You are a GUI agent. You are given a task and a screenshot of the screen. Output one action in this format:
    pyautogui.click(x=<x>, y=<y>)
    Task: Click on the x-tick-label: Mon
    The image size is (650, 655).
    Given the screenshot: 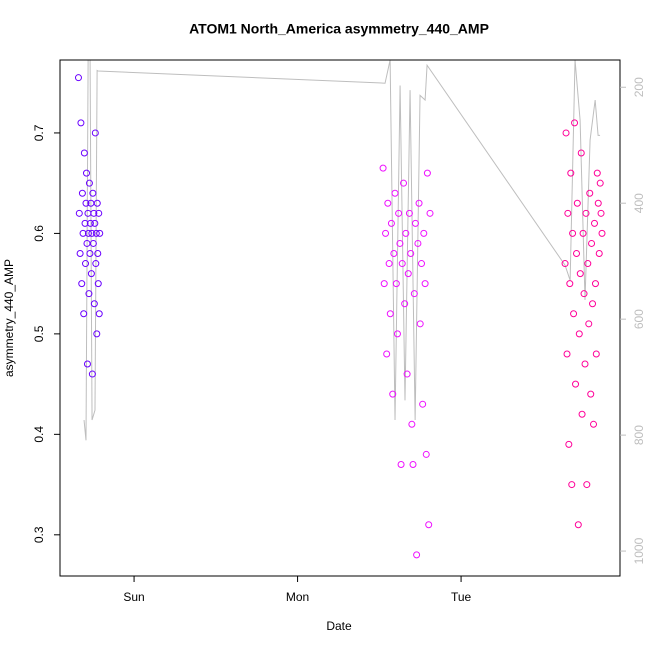 What is the action you would take?
    pyautogui.click(x=297, y=597)
    